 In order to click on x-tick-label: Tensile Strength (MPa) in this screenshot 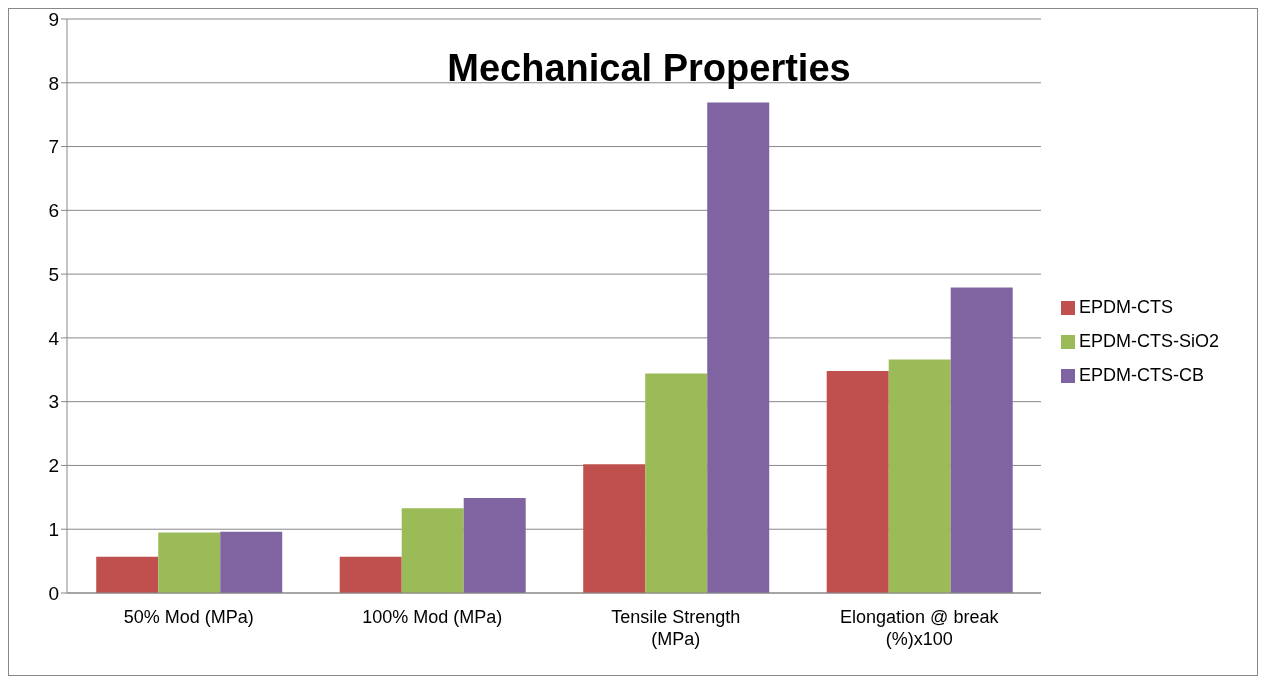, I will do `click(676, 628)`.